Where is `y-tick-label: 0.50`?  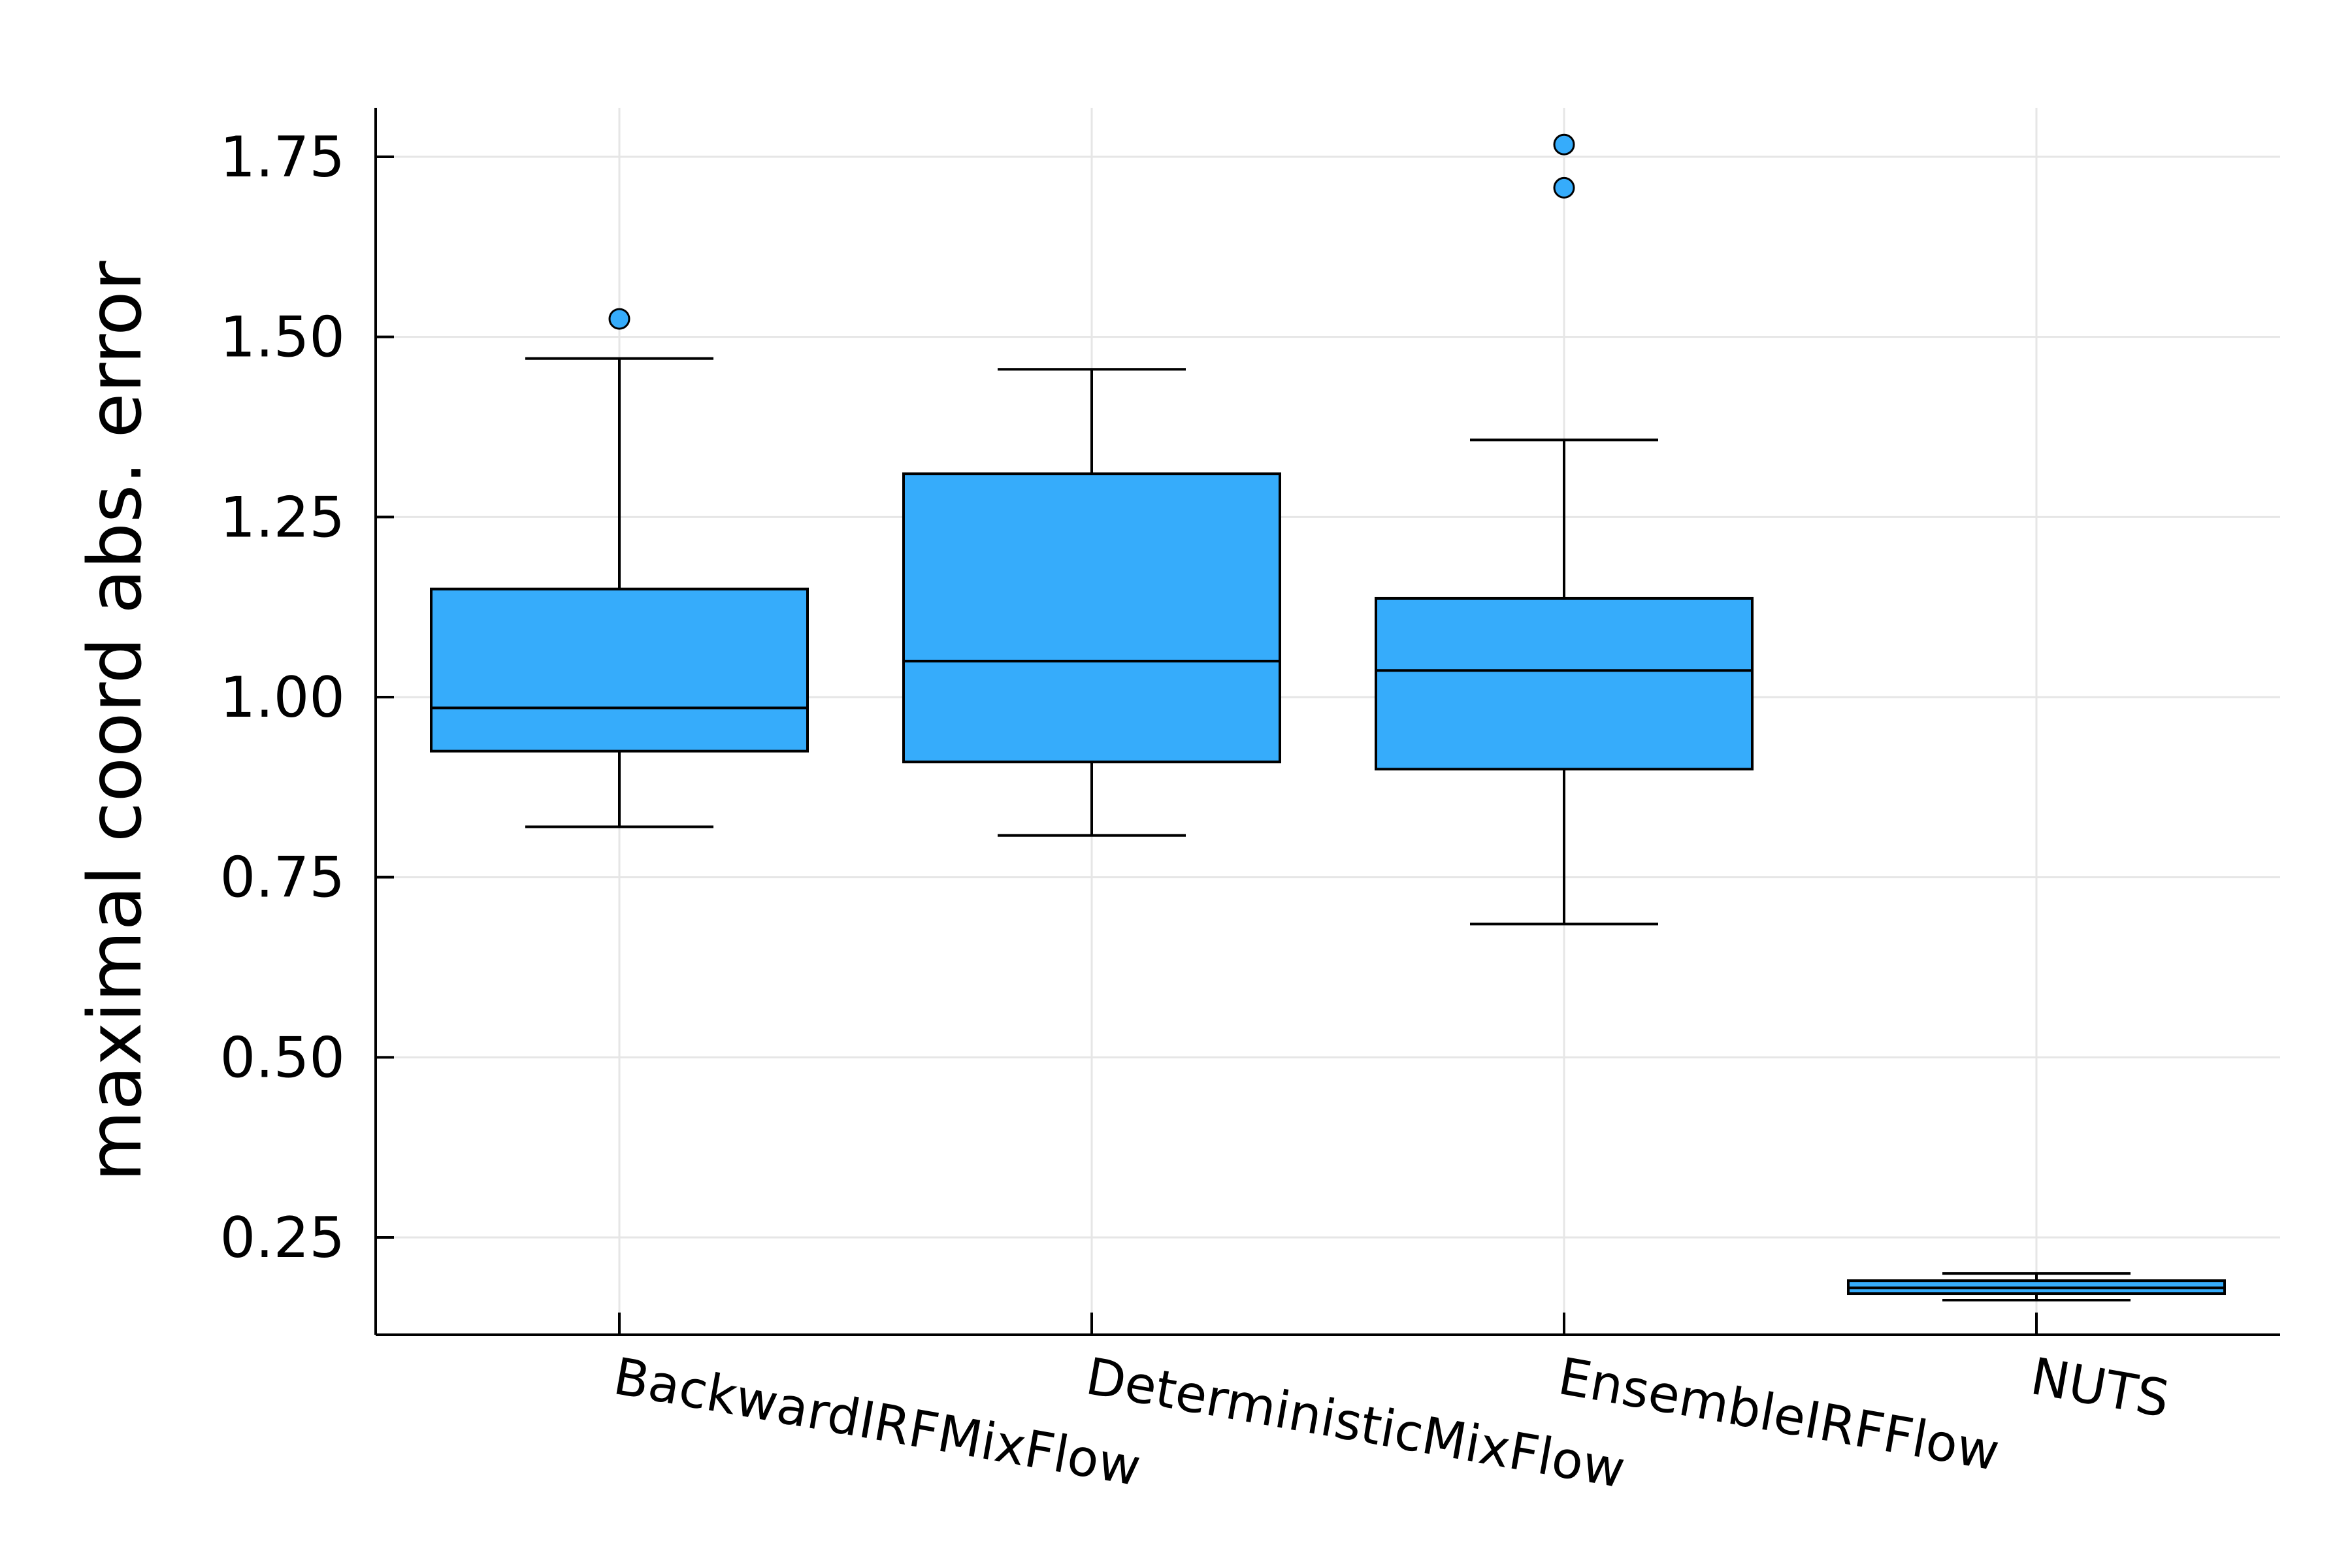
y-tick-label: 0.50 is located at coordinates (282, 1057).